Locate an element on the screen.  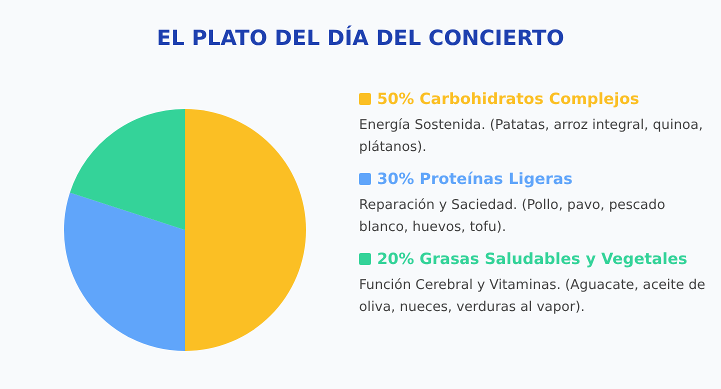
legend-label: 20% Grasas Saludables y Vegetales is located at coordinates (532, 259).